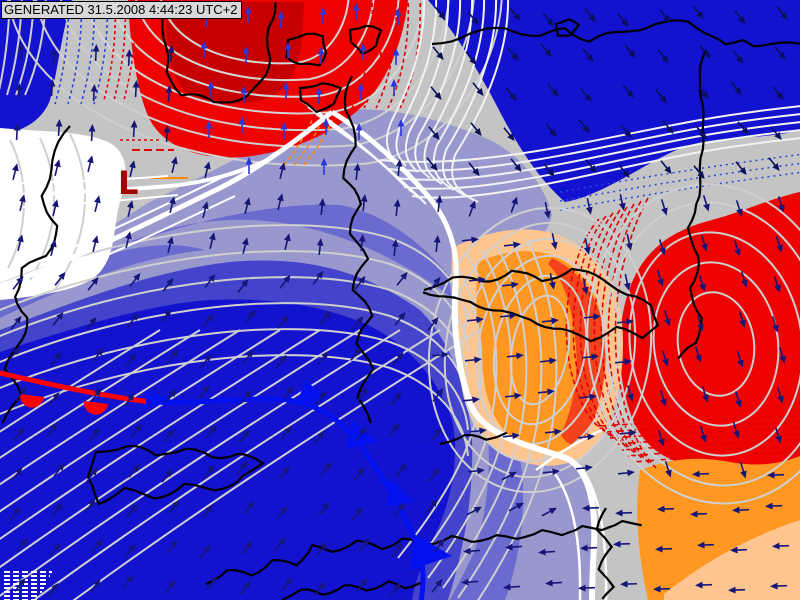 The height and width of the screenshot is (600, 800). What do you see at coordinates (569, 450) in the screenshot?
I see `white-band-segment` at bounding box center [569, 450].